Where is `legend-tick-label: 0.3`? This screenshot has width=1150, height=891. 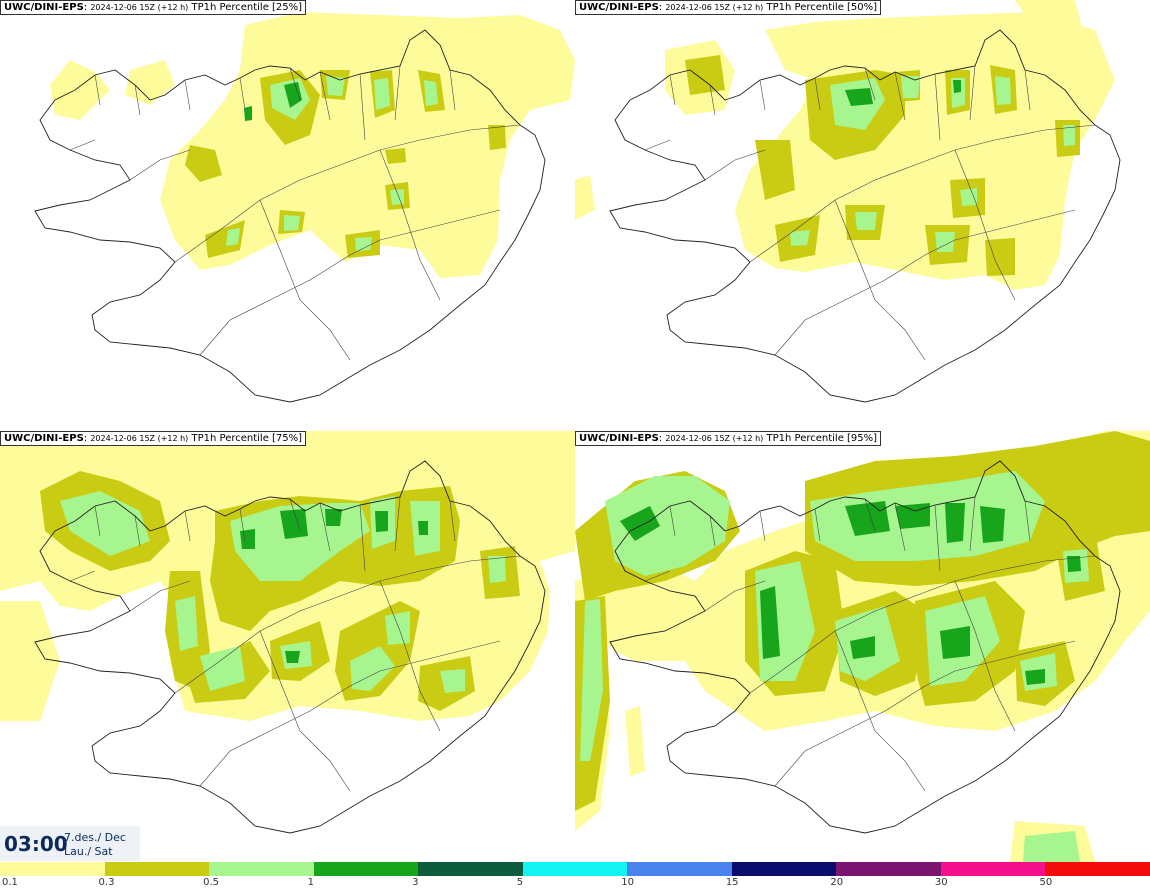 legend-tick-label: 0.3 is located at coordinates (106, 882).